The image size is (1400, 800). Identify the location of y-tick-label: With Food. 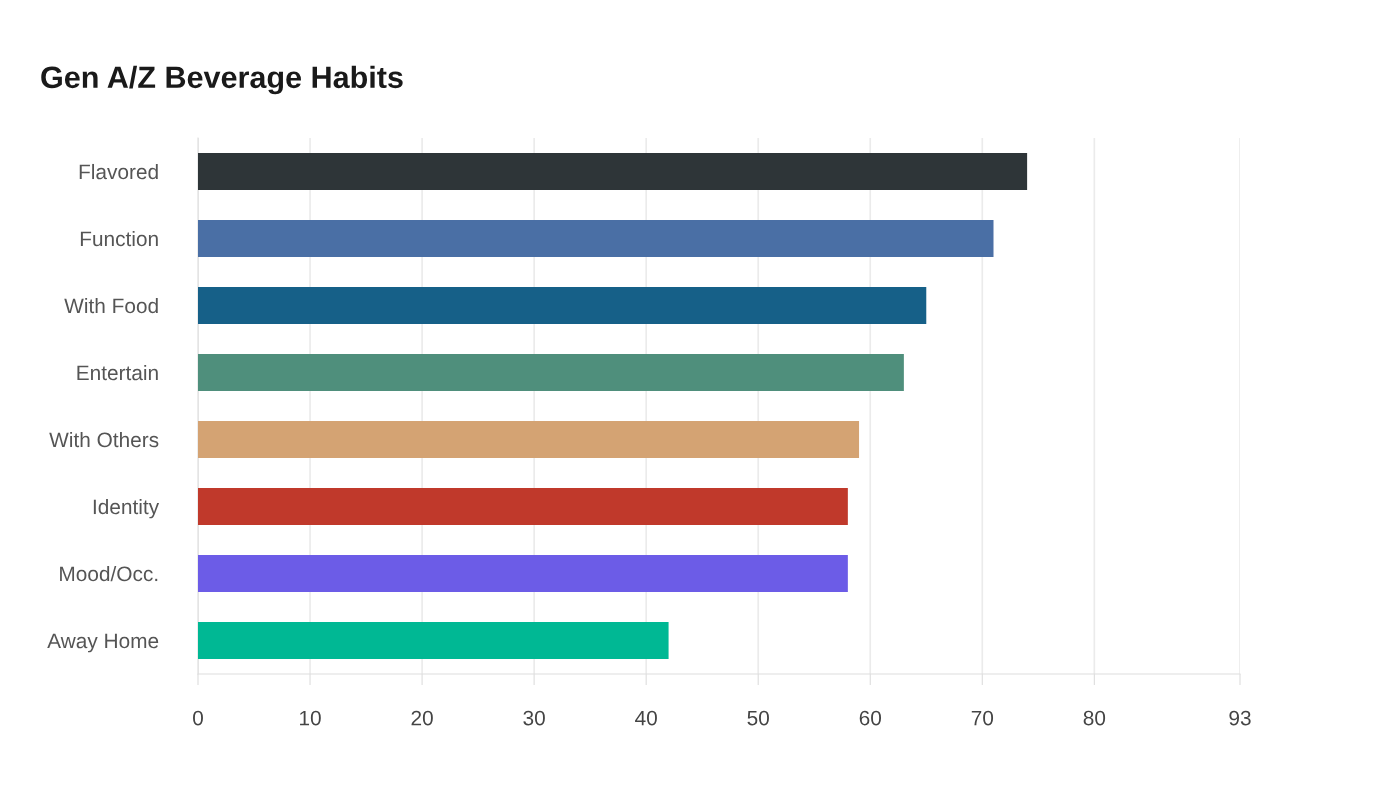
(111, 305).